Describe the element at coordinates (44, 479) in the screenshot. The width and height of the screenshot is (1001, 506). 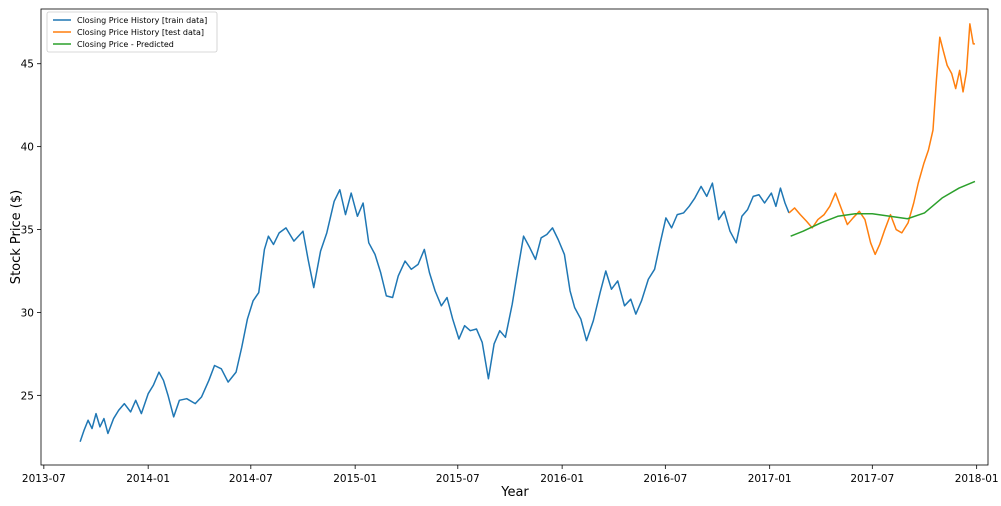
I see `x-tick-label: 2013-07` at that location.